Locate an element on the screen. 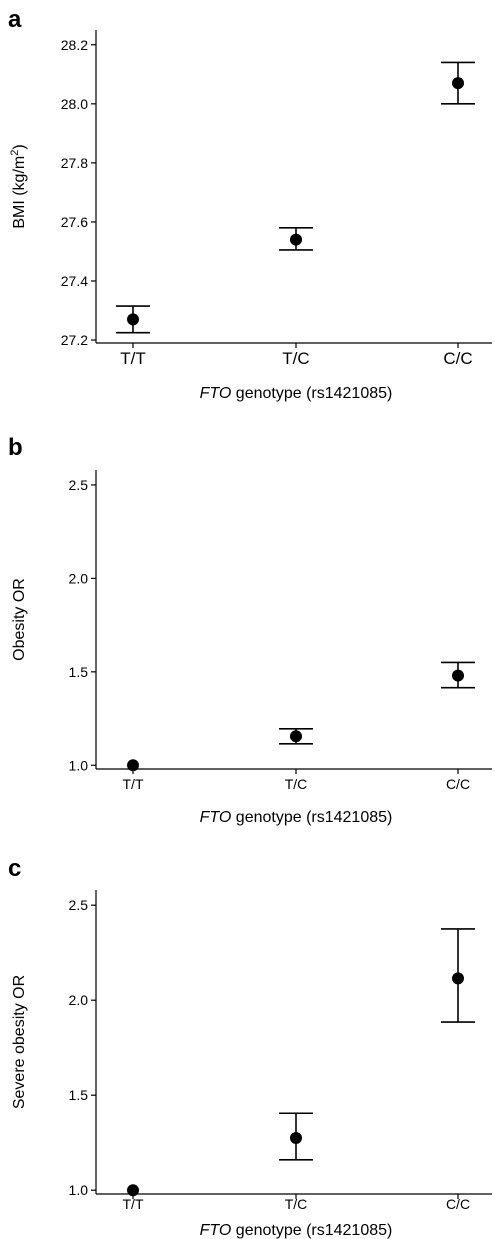 The height and width of the screenshot is (1239, 495). y-tick-label: 27.4 is located at coordinates (74, 281).